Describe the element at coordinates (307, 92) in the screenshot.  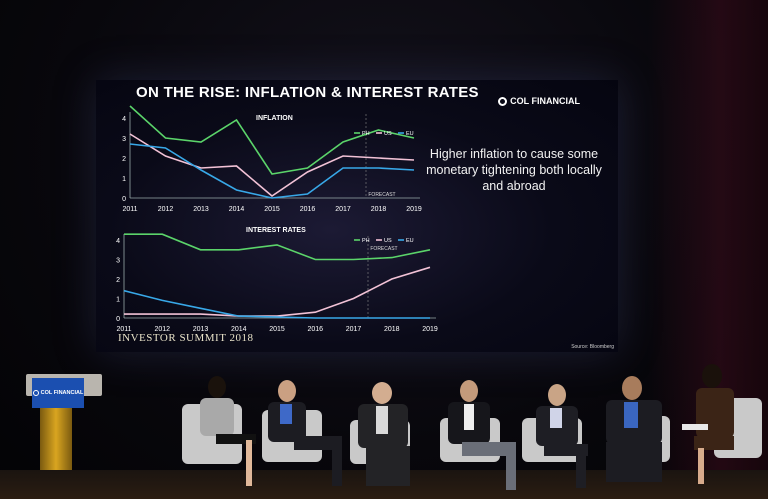
I see `slide-title: ON THE RISE: INFLATION & INTEREST RATES` at that location.